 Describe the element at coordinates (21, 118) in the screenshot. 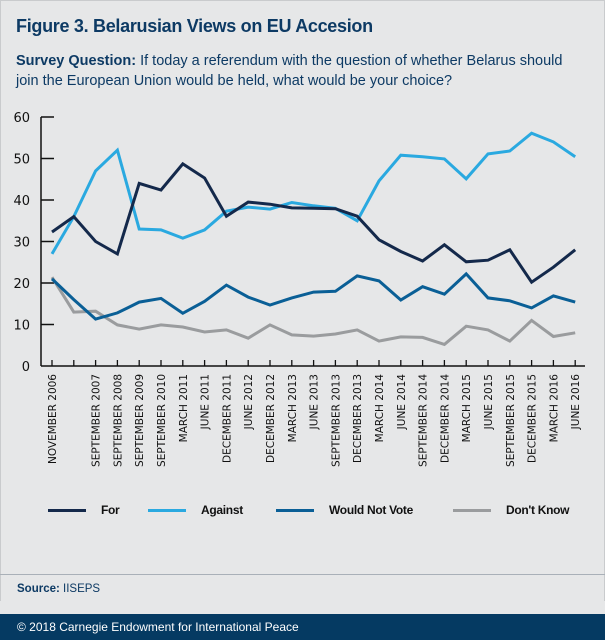

I see `y-tick-label: 60` at that location.